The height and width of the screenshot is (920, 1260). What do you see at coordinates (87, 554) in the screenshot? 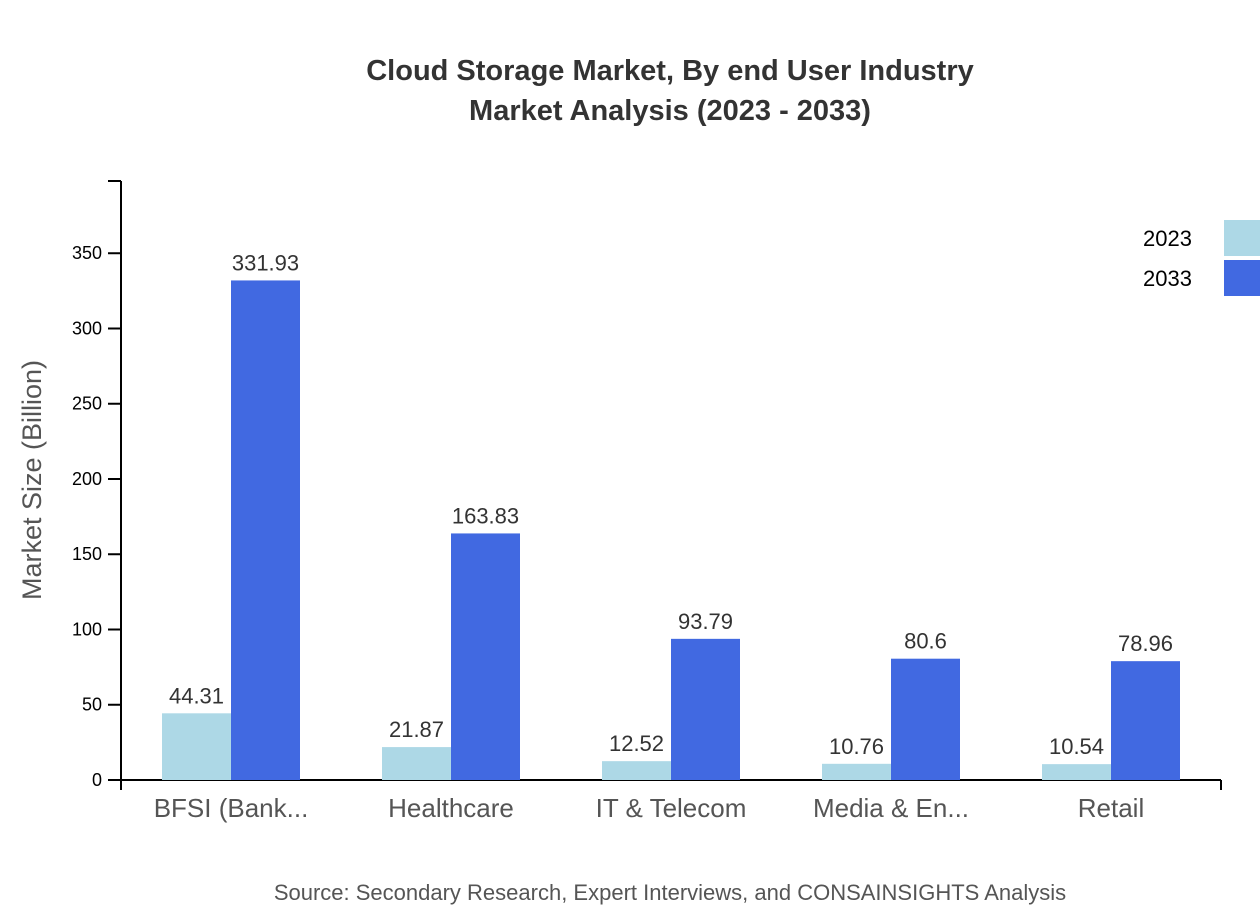
I see `y-tick-label: 150` at bounding box center [87, 554].